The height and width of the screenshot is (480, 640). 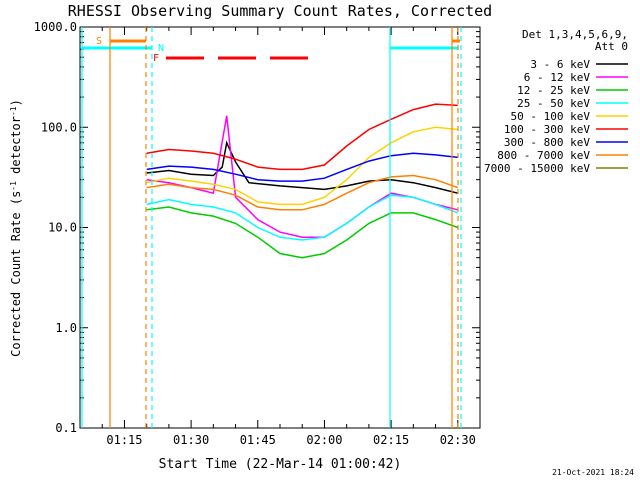 I want to click on legend-header-1: Det 1,3,4,5,6,9,, so click(x=575, y=34).